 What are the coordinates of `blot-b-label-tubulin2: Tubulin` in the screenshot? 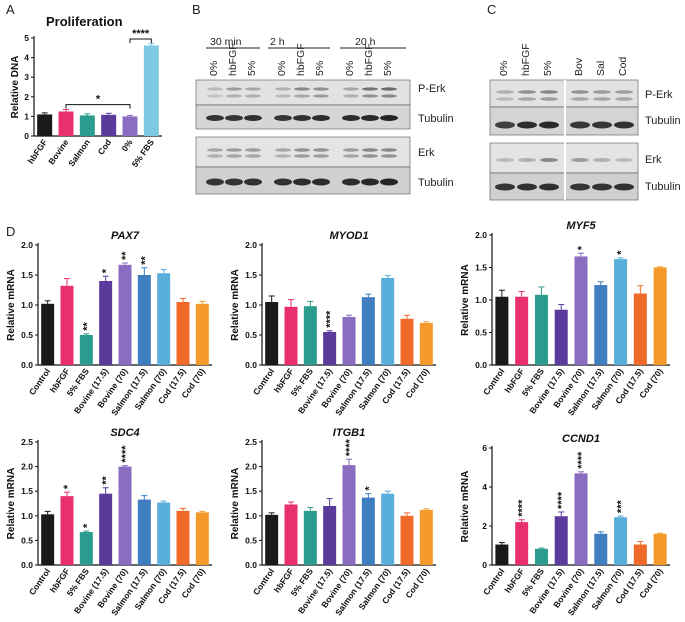 It's located at (436, 183).